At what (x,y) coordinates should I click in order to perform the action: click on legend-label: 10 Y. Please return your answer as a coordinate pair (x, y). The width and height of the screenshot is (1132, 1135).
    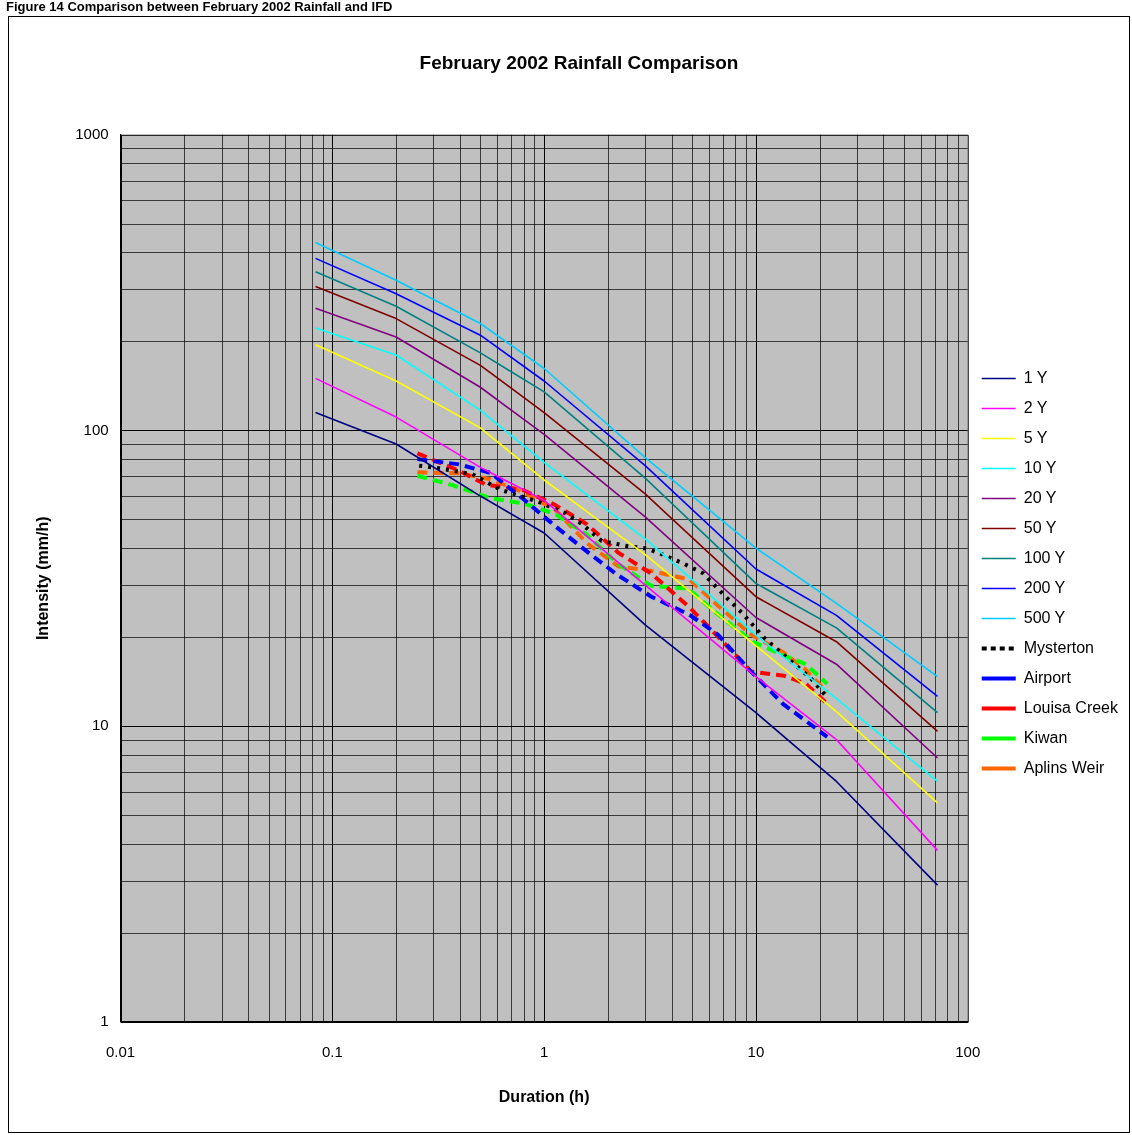
    Looking at the image, I should click on (1040, 467).